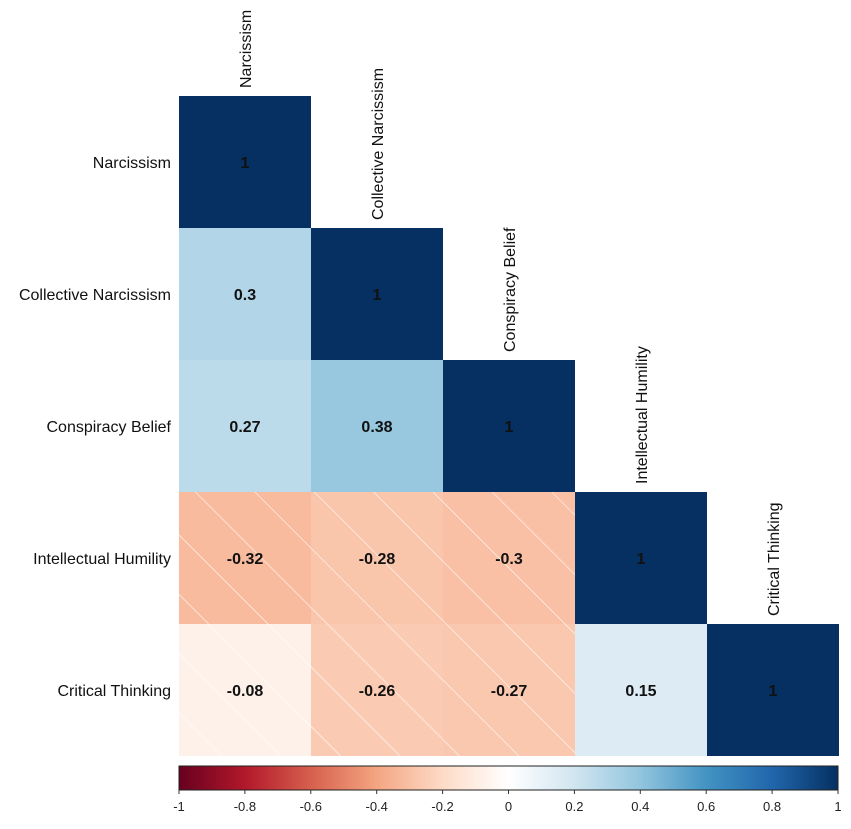 This screenshot has width=851, height=829. I want to click on cell-critical-thinking-intellectual-humility, so click(641, 690).